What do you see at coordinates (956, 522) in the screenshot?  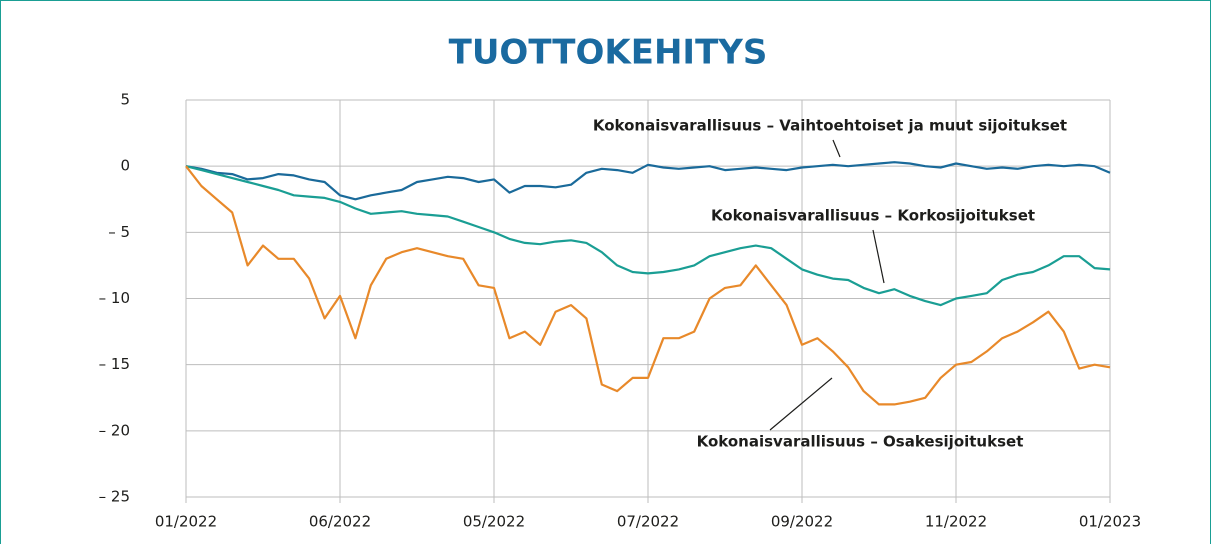 I see `x-tick-label: 11/2022` at bounding box center [956, 522].